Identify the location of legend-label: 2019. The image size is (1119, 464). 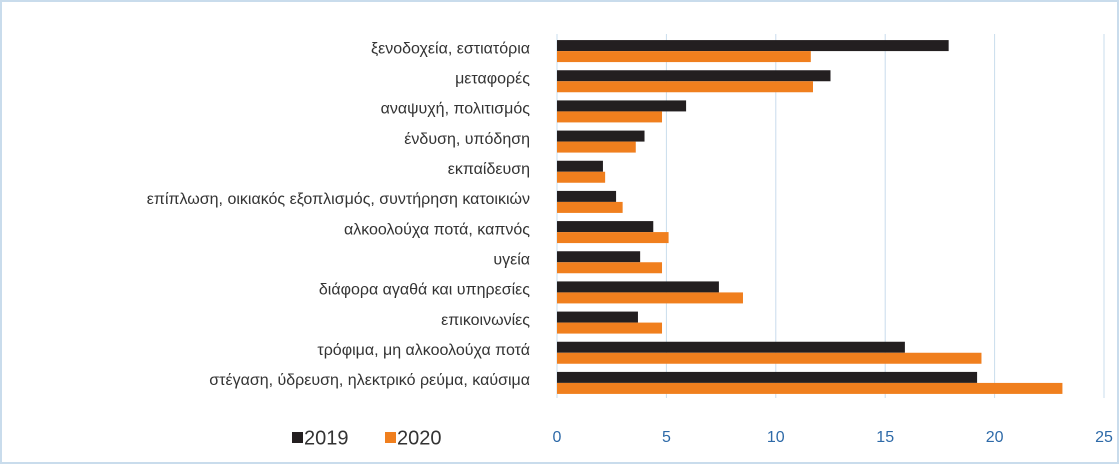
(326, 438).